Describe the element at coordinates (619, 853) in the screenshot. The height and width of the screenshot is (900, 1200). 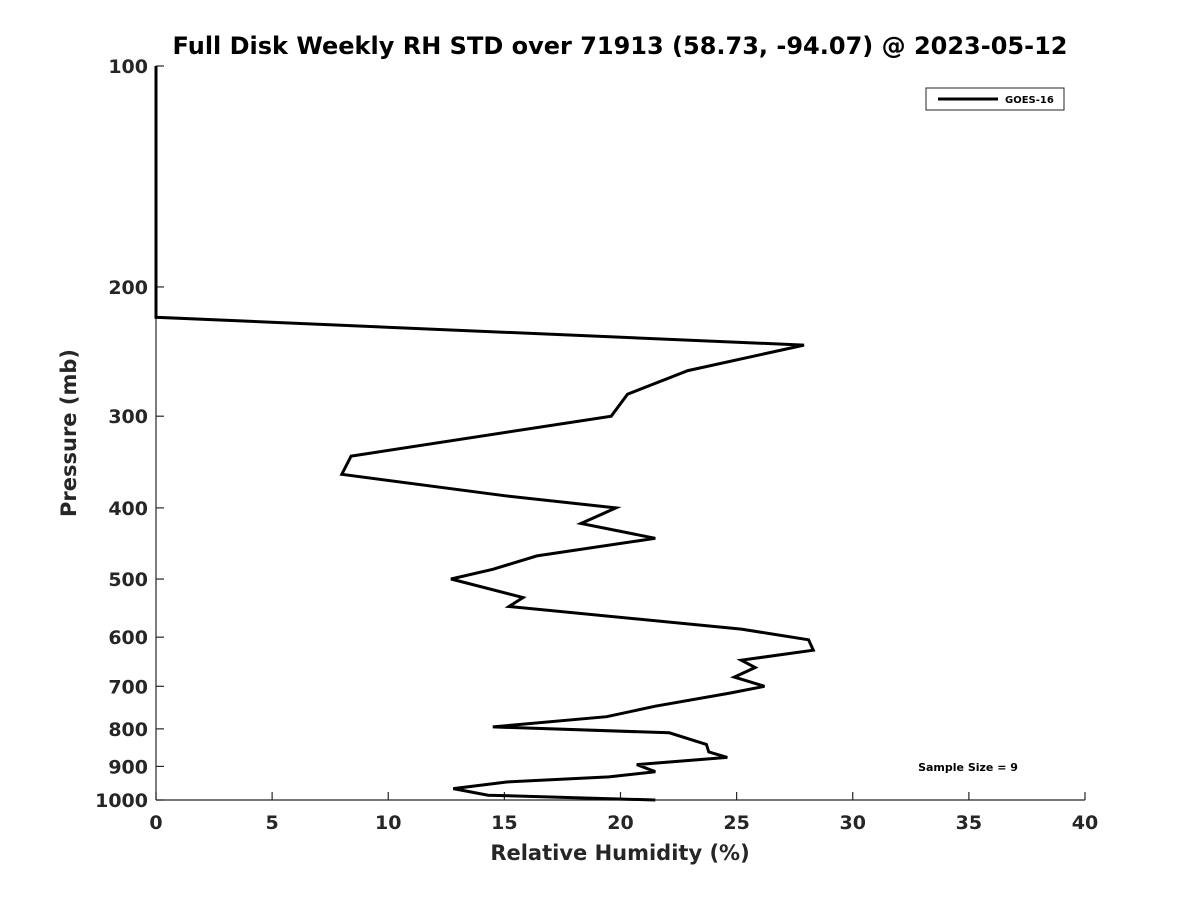
I see `x-axis-label: Relative Humidity (%)` at that location.